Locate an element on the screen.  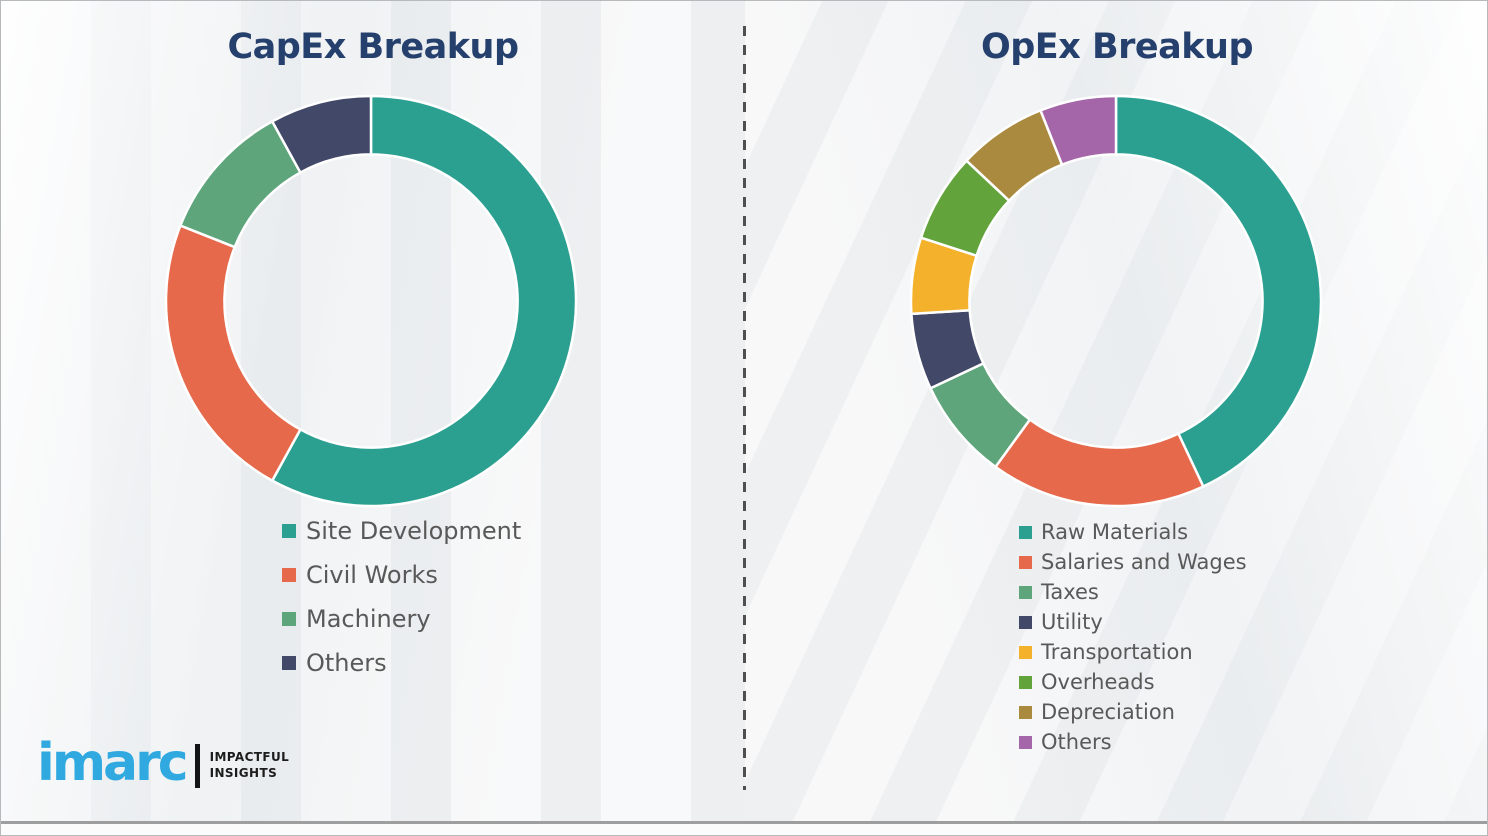
imarc-logo-separator is located at coordinates (197, 766).